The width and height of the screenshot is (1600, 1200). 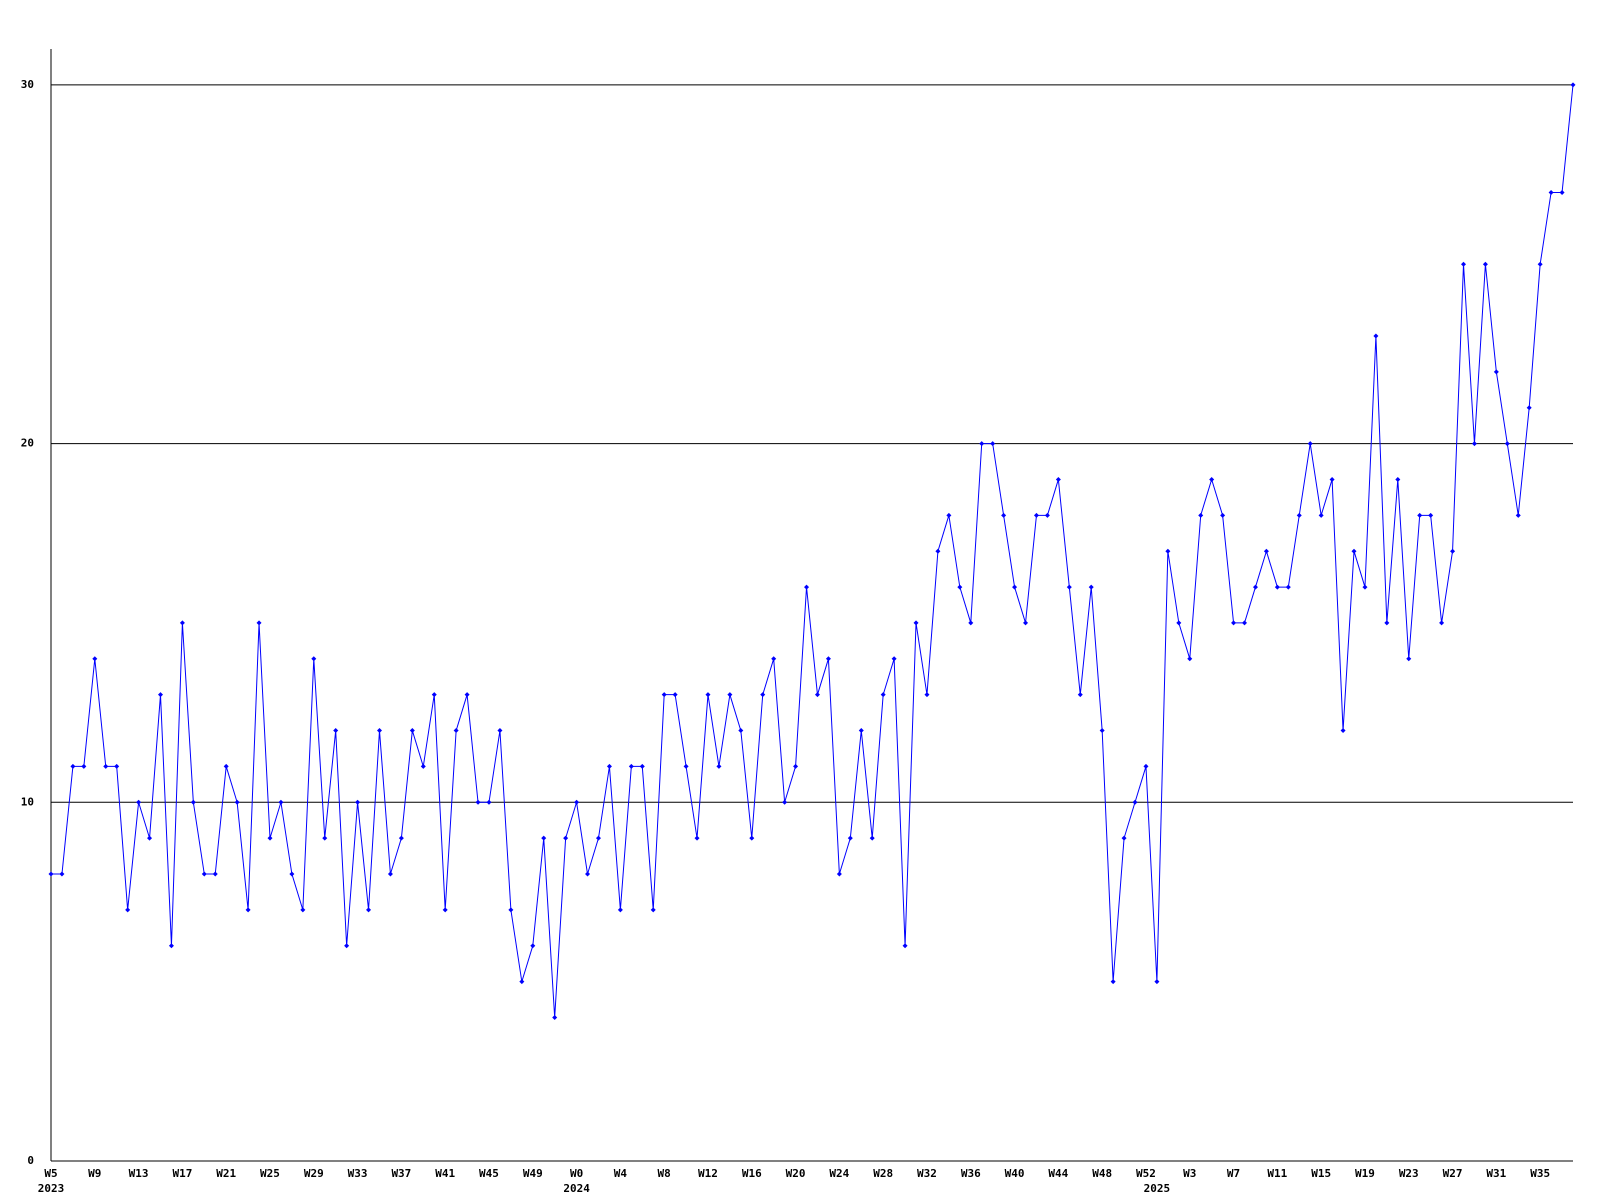 What do you see at coordinates (708, 1173) in the screenshot?
I see `x-tick-label: W12` at bounding box center [708, 1173].